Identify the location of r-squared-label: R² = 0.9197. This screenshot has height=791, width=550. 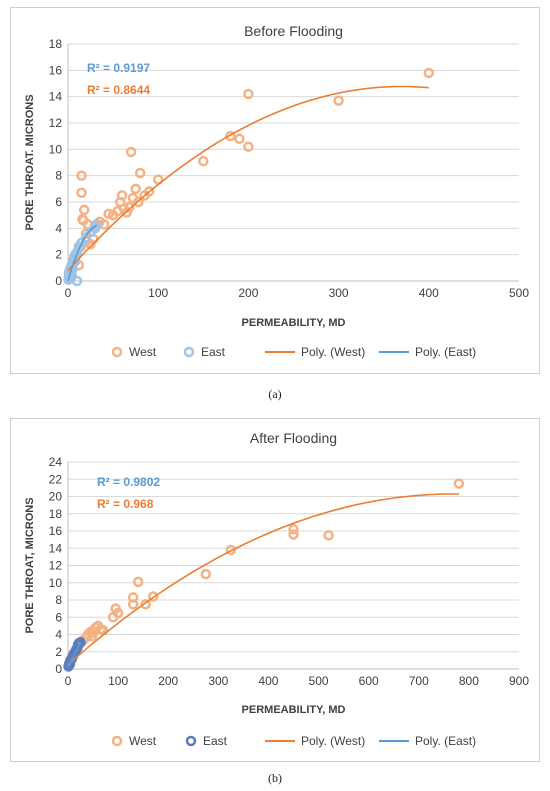
(118, 68).